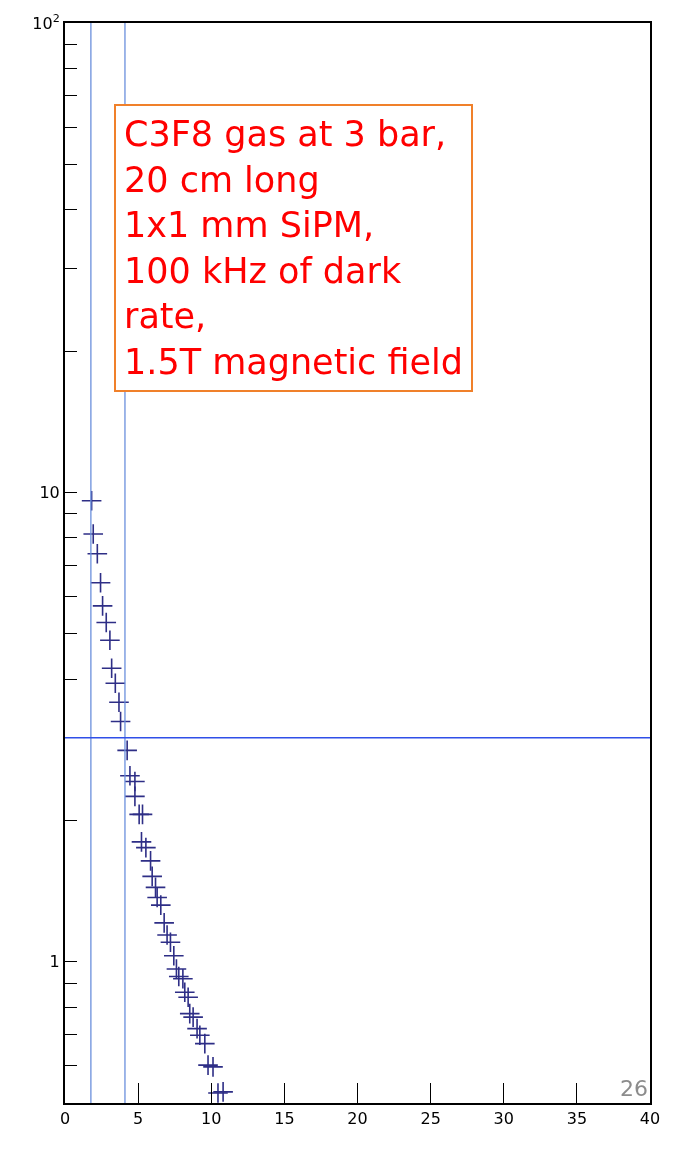  I want to click on x-tick-label: 30, so click(503, 1119).